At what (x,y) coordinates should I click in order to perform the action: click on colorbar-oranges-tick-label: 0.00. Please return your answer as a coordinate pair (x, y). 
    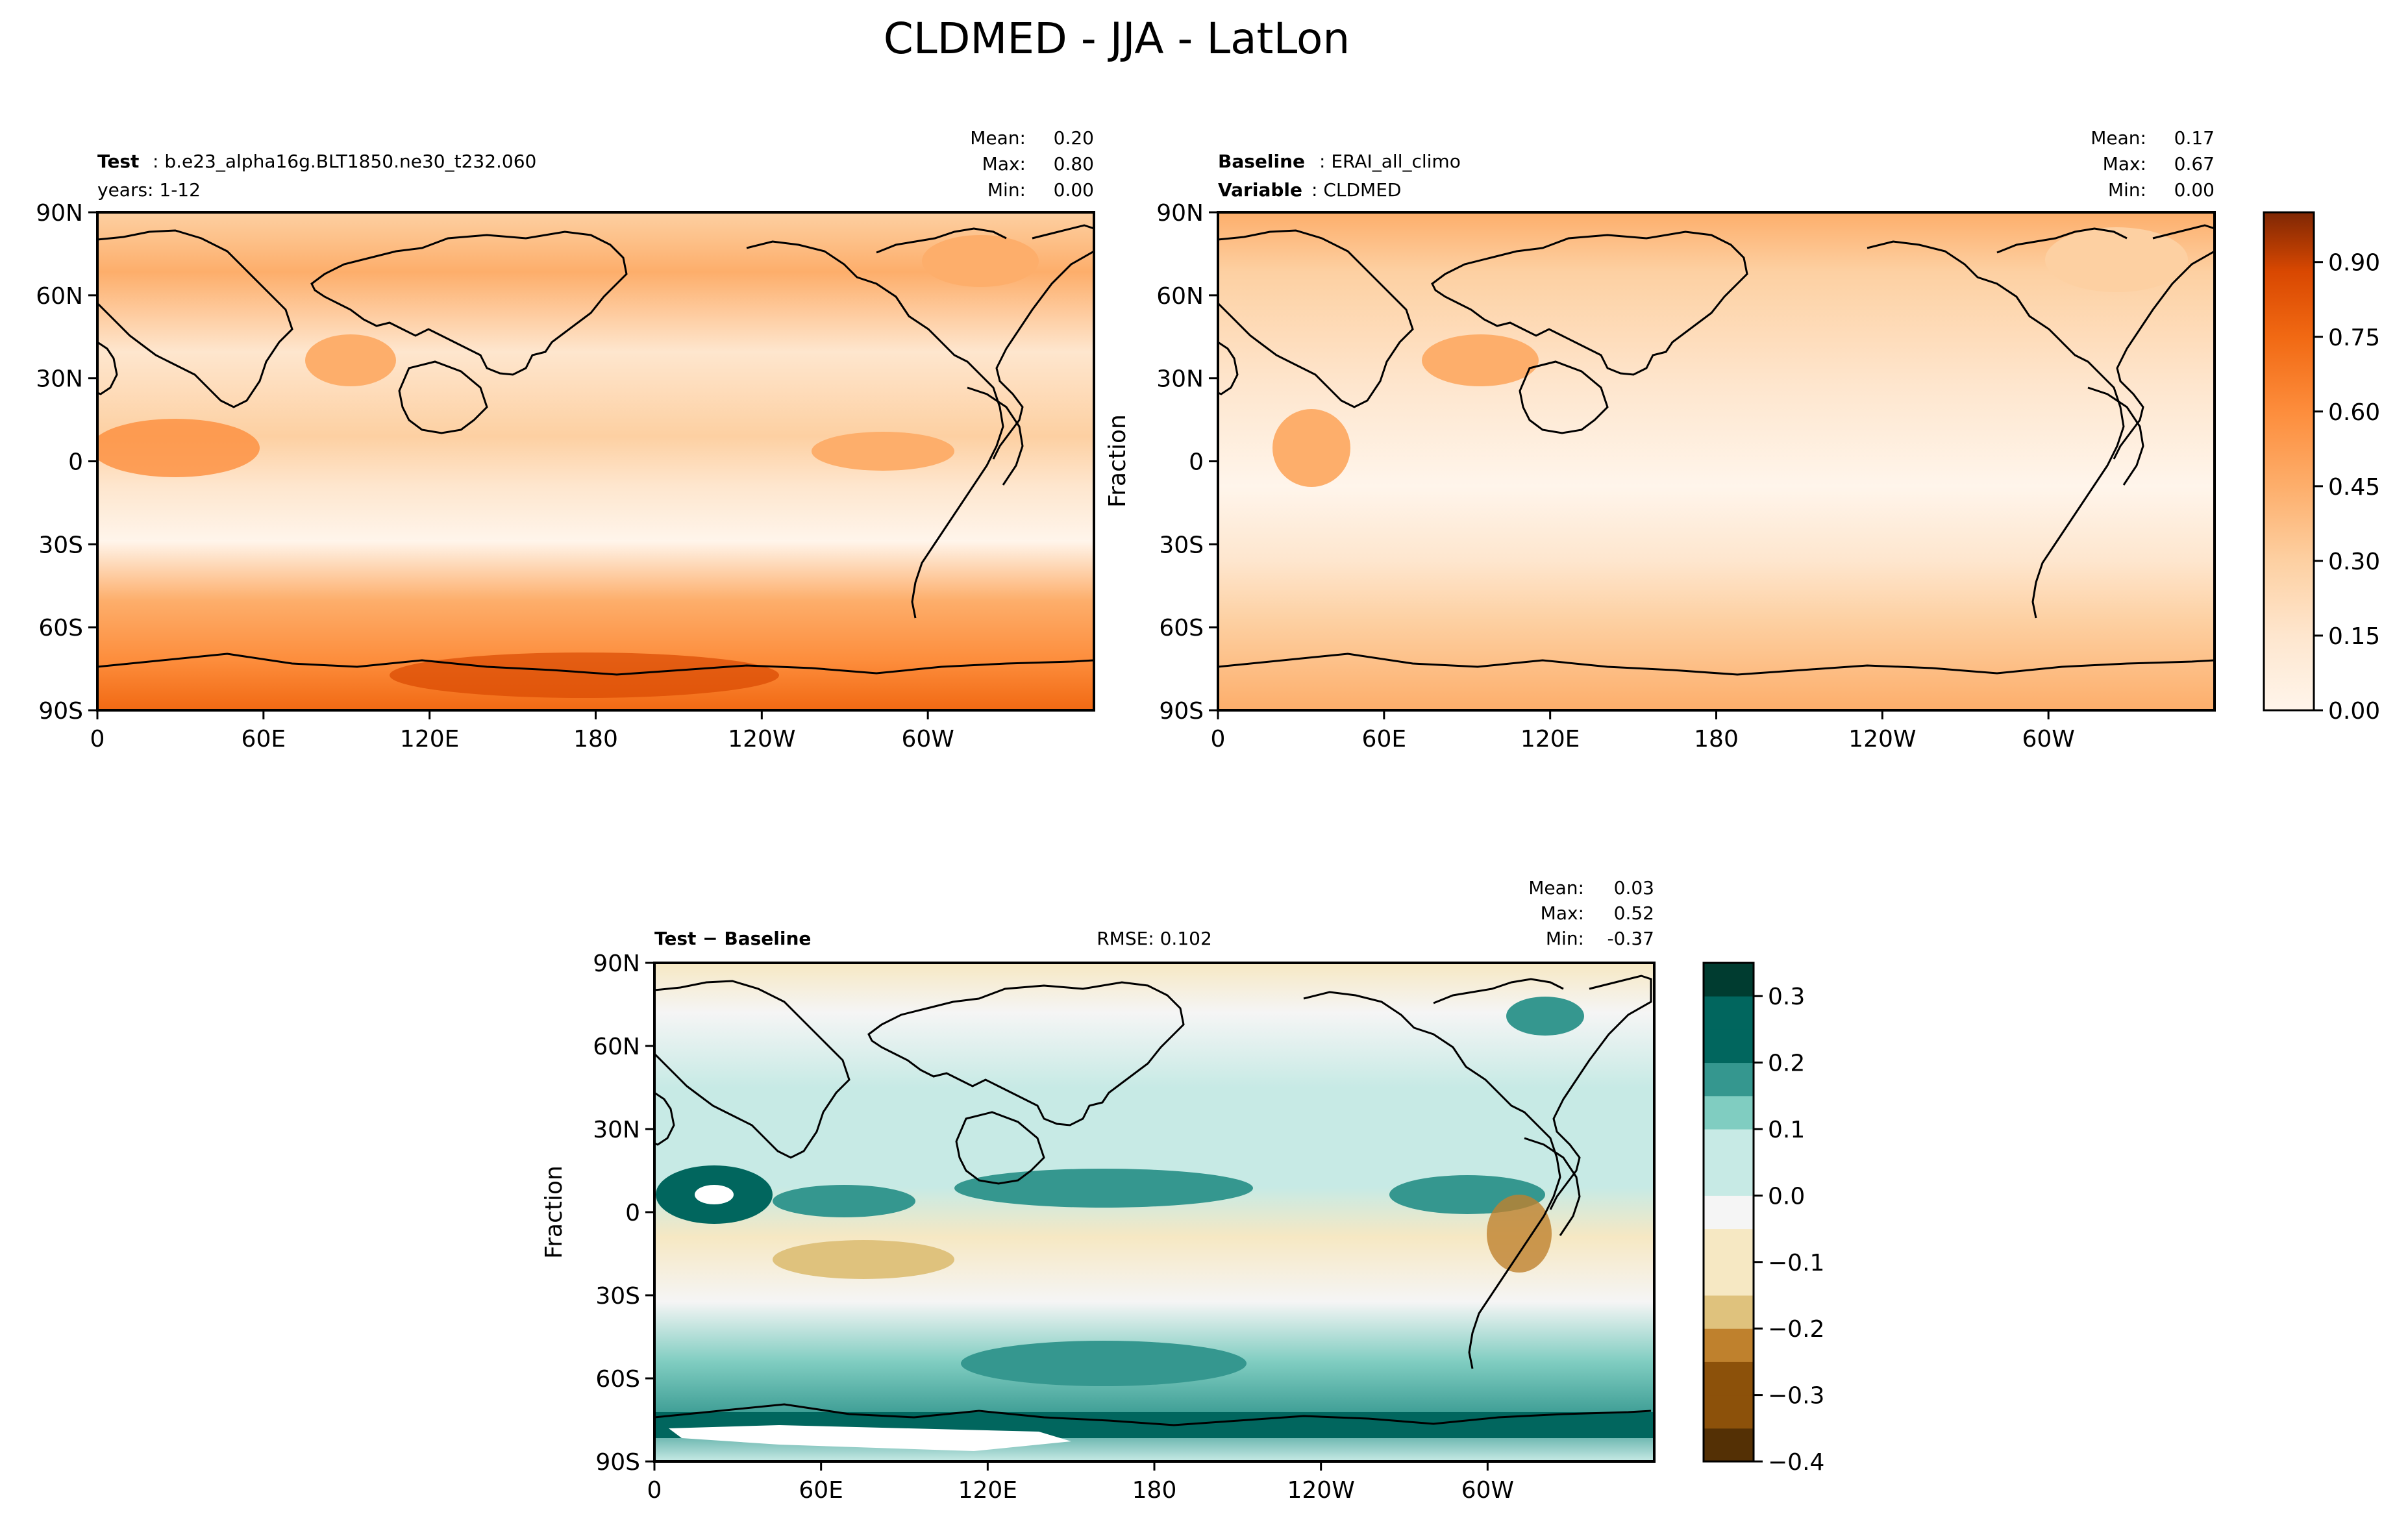
    Looking at the image, I should click on (2354, 712).